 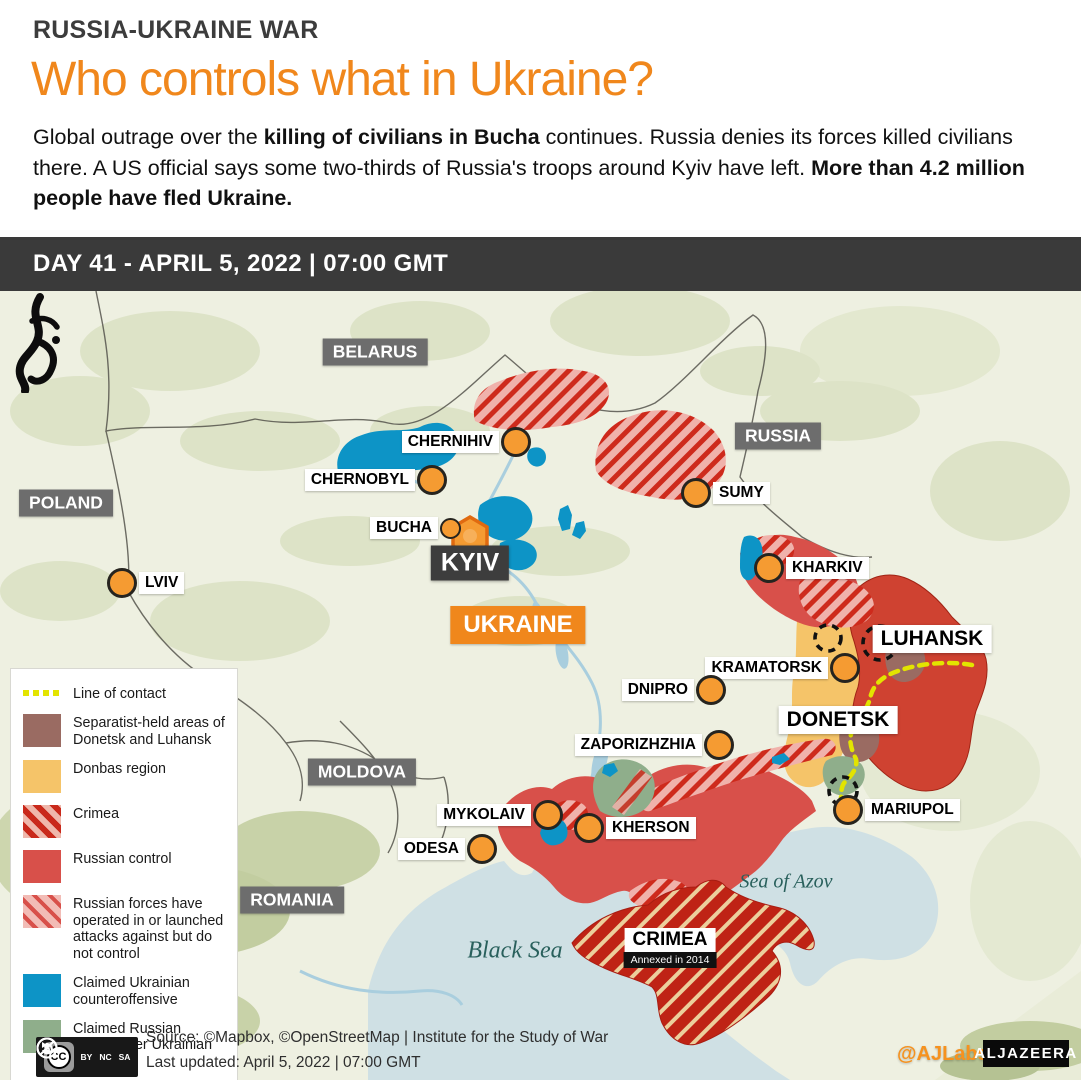 What do you see at coordinates (359, 480) in the screenshot?
I see `city-label: CHERNOBYL` at bounding box center [359, 480].